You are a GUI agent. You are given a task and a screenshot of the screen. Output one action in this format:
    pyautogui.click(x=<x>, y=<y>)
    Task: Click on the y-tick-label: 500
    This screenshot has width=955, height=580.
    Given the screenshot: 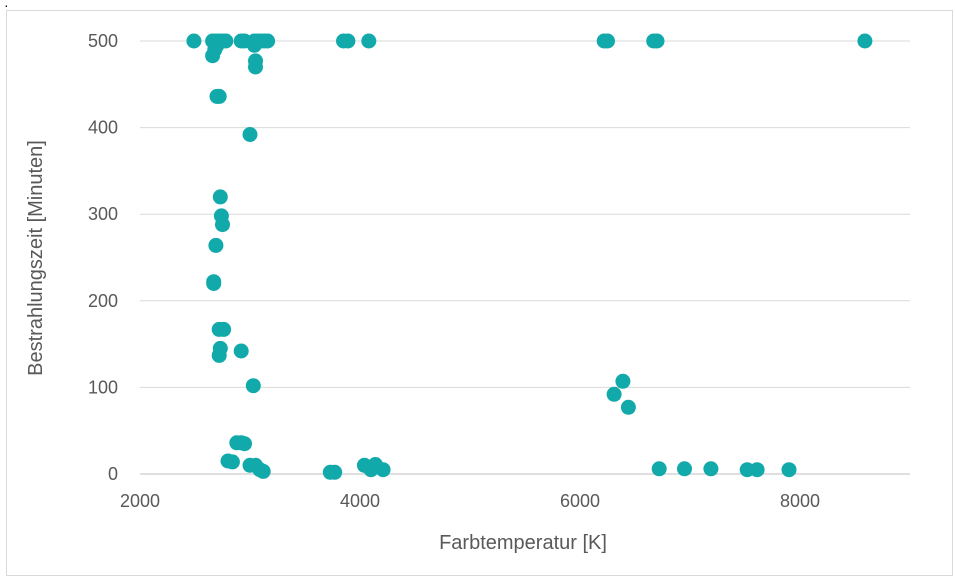 What is the action you would take?
    pyautogui.click(x=103, y=41)
    